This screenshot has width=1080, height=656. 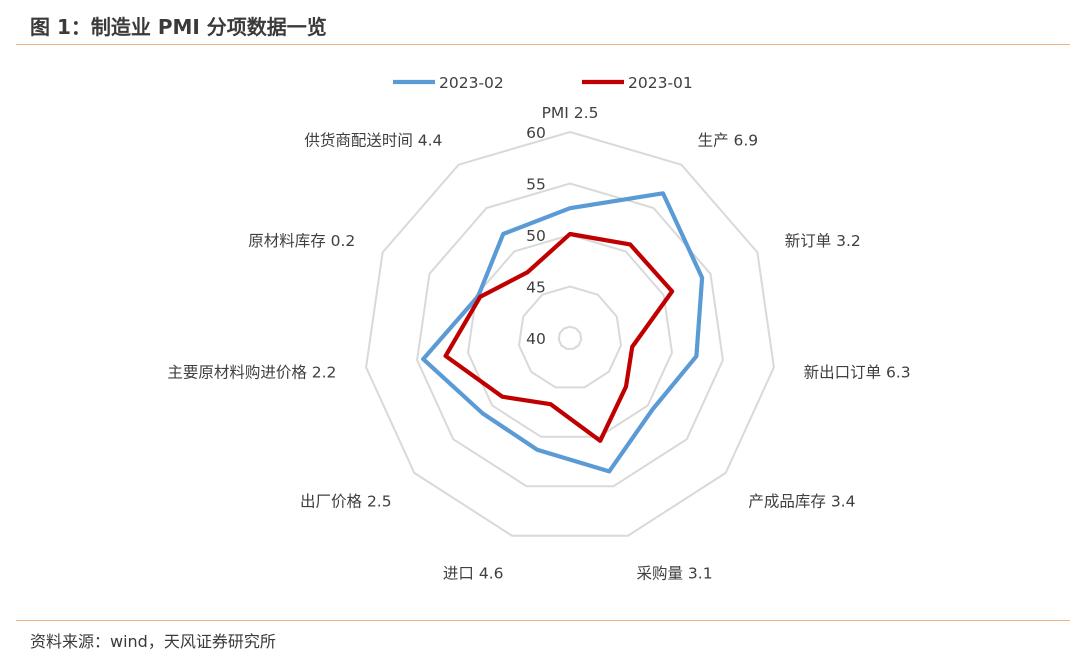 What do you see at coordinates (471, 83) in the screenshot?
I see `legend-label-2023-02: 2023-02` at bounding box center [471, 83].